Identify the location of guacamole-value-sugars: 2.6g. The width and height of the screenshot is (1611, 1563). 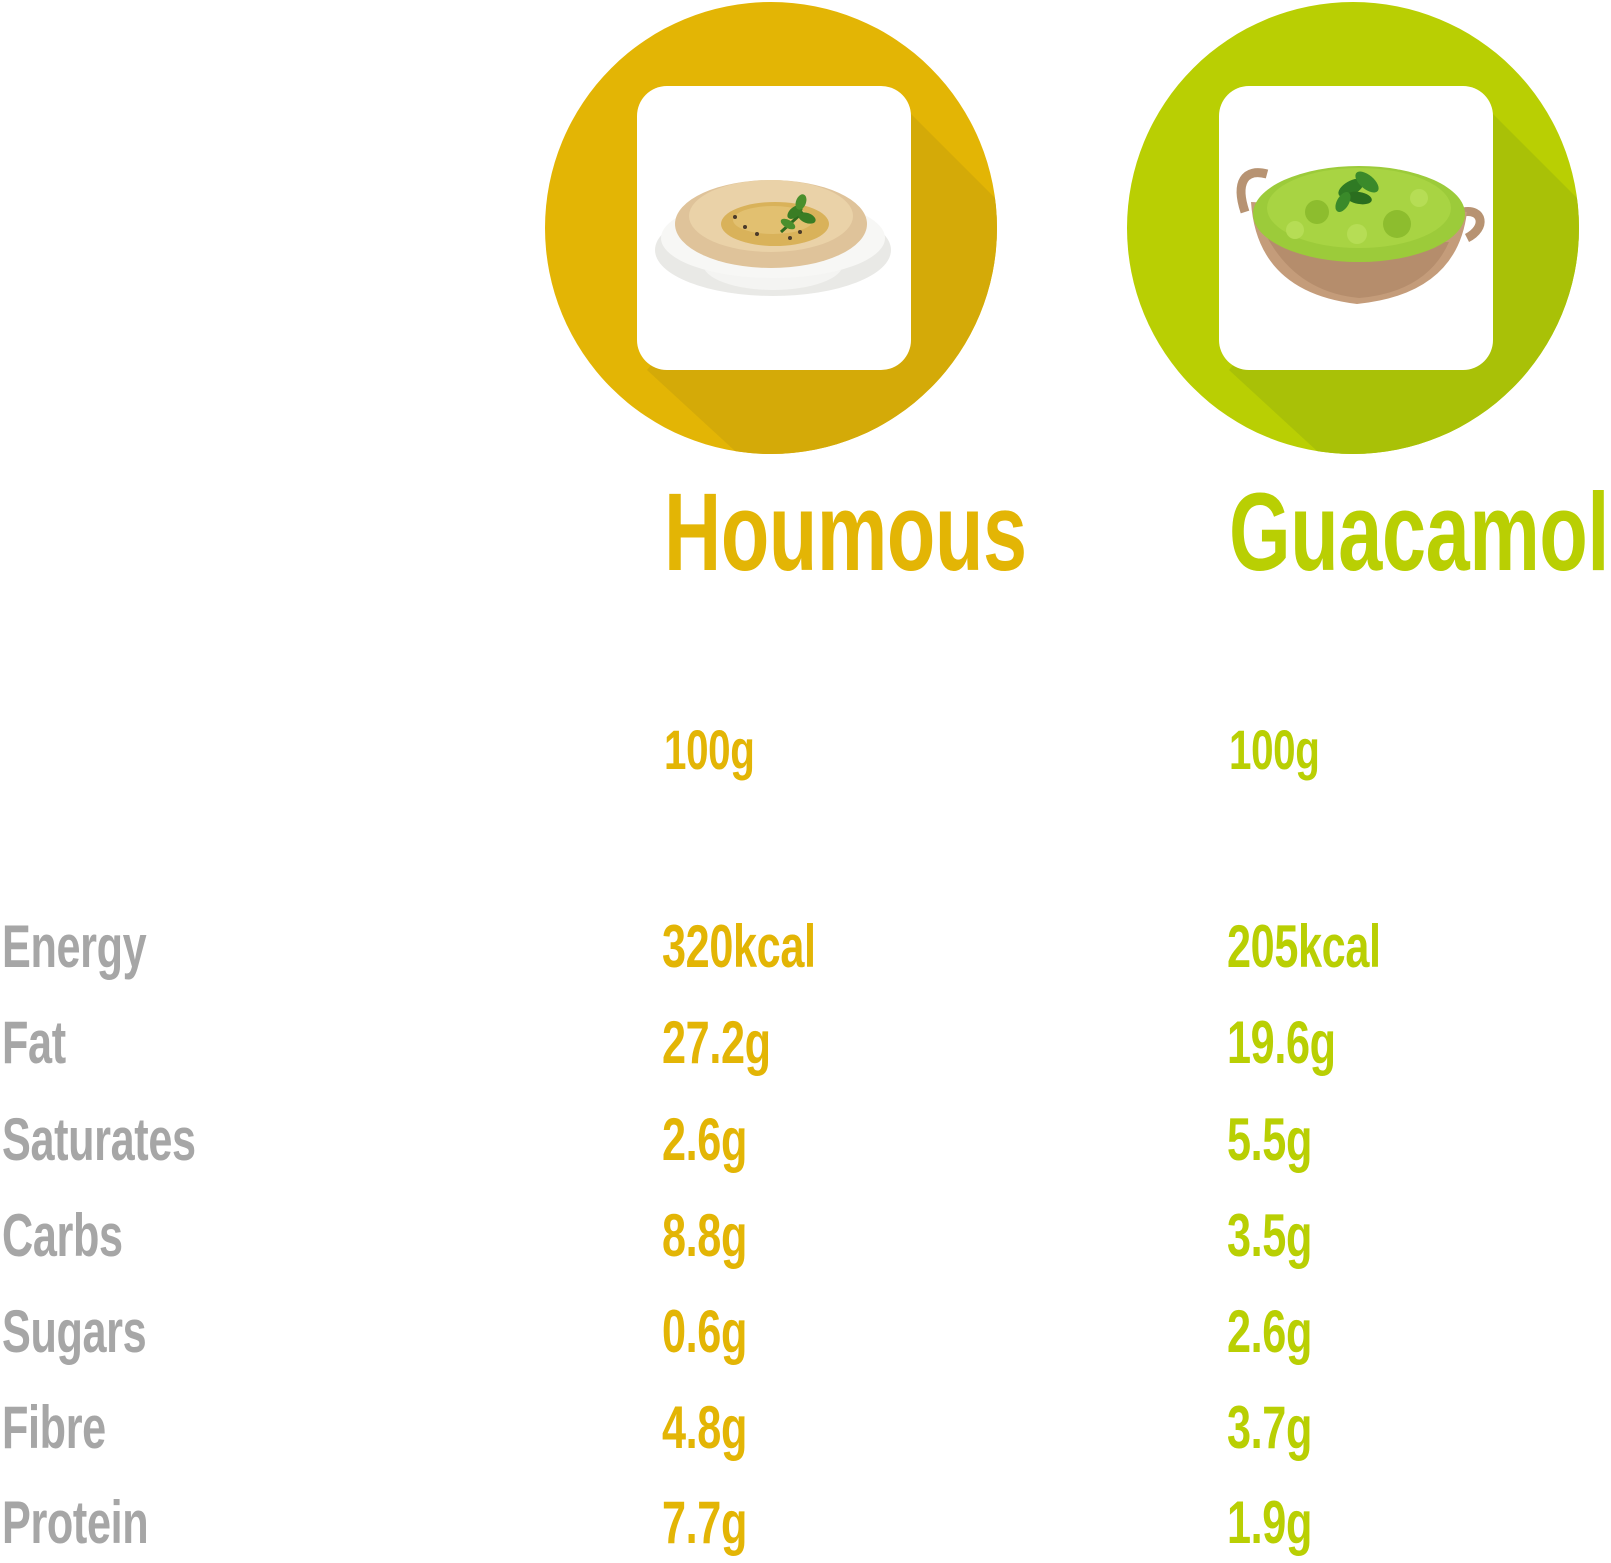
(1286, 1332).